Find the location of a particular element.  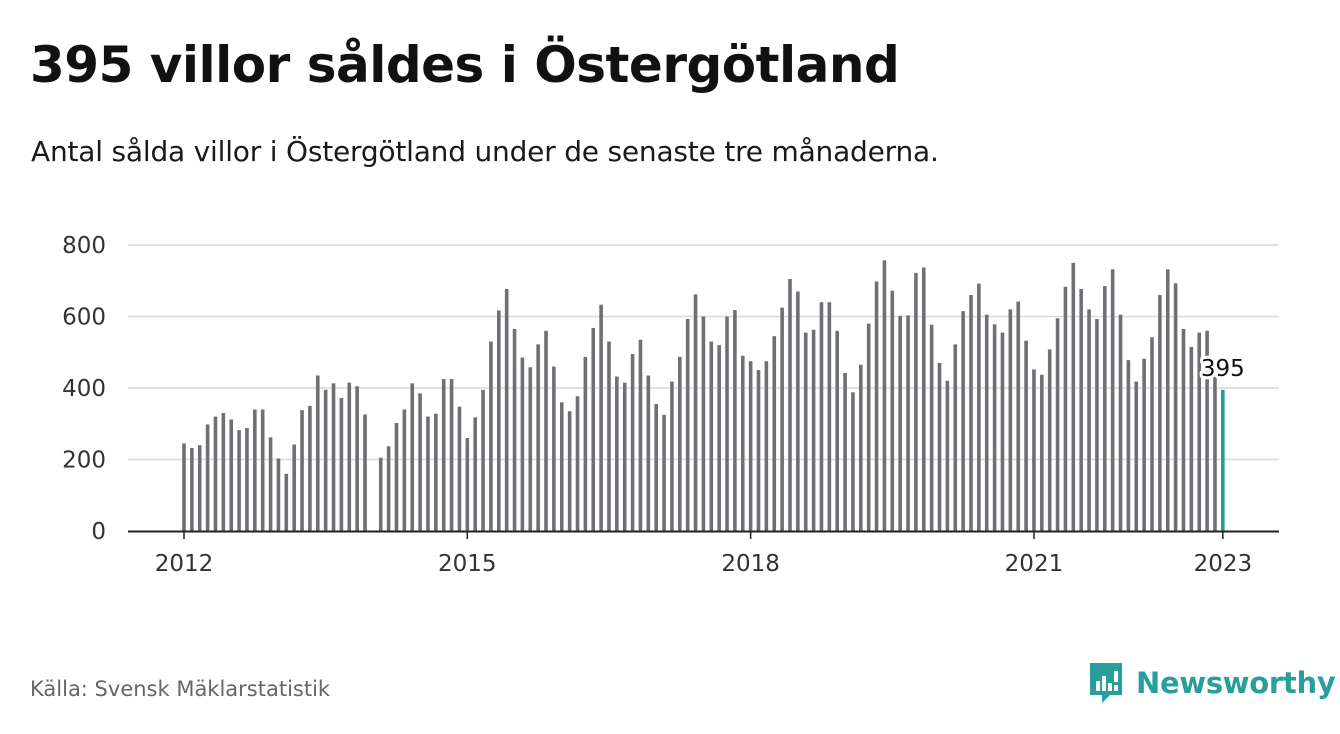

y-tick-label: 600 is located at coordinates (84, 318).